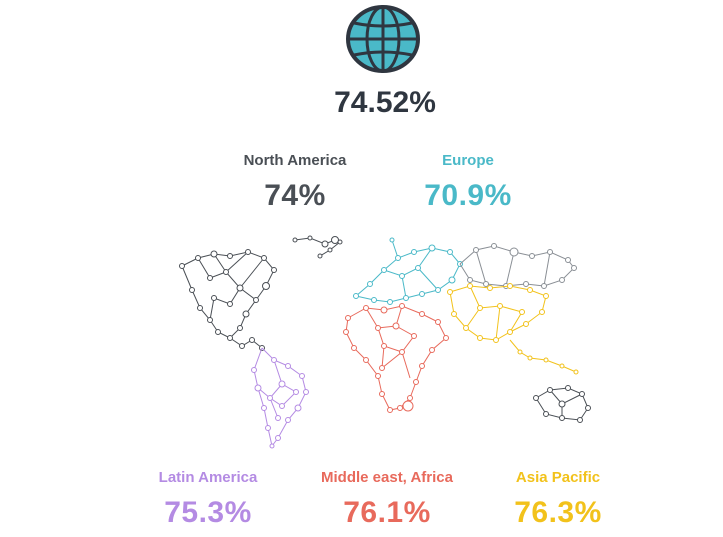 The width and height of the screenshot is (723, 537). I want to click on region-value: 76.1%, so click(387, 512).